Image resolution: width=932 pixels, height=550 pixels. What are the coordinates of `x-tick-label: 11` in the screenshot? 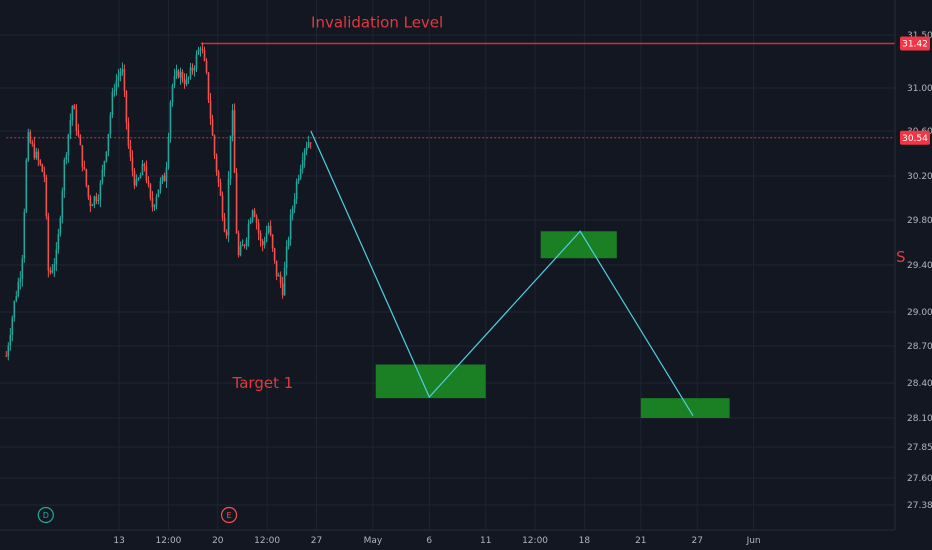 It's located at (485, 541).